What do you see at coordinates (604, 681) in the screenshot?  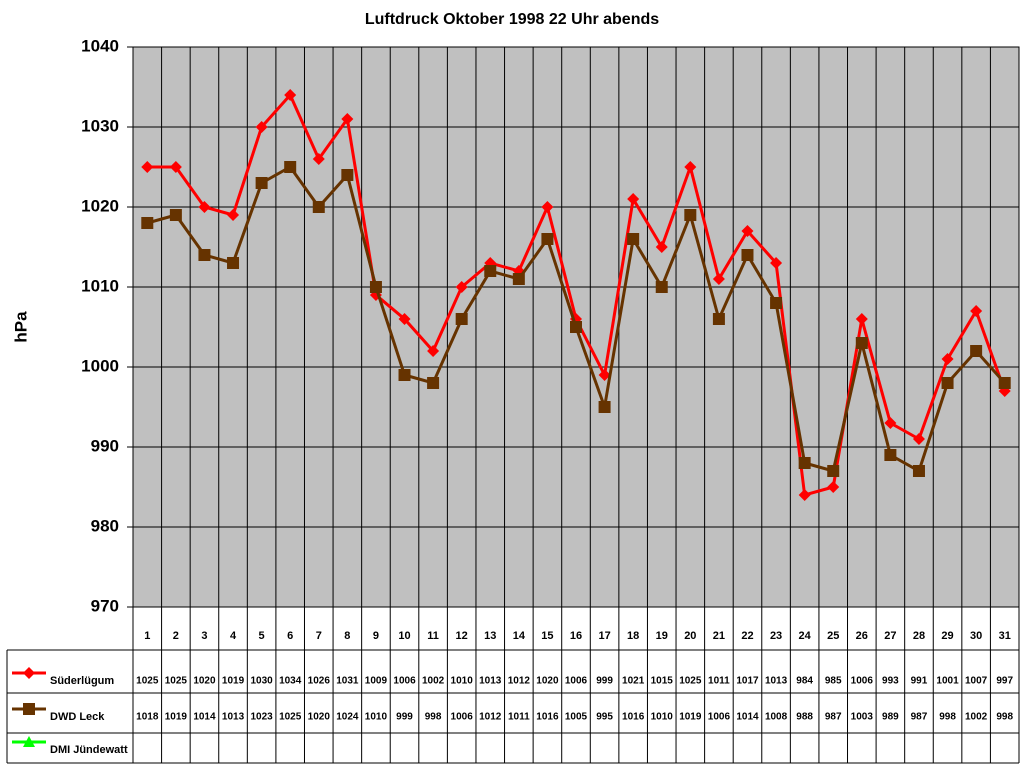 I see `table-value: 999` at bounding box center [604, 681].